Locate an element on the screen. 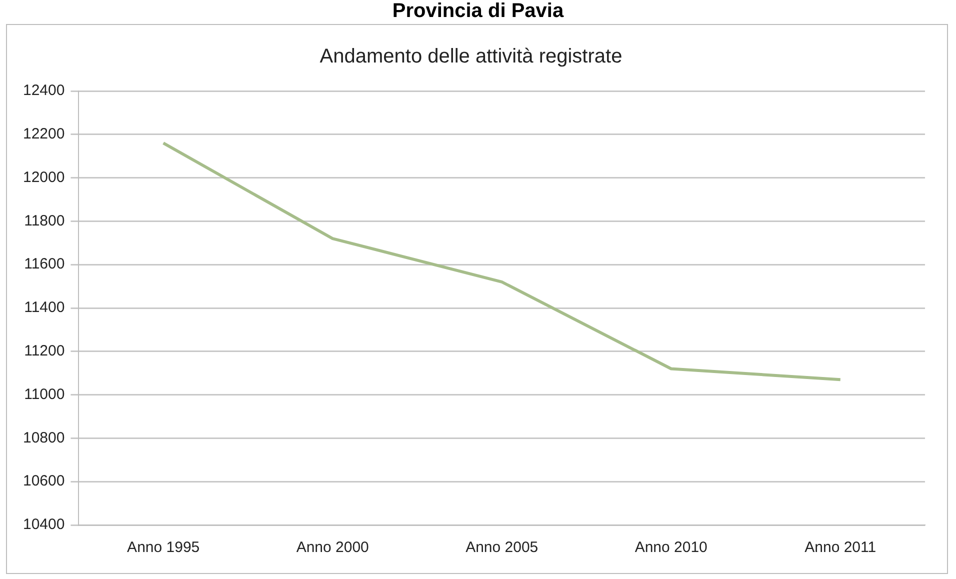 Image resolution: width=956 pixels, height=579 pixels. y-tick-label: 12000 is located at coordinates (43, 177).